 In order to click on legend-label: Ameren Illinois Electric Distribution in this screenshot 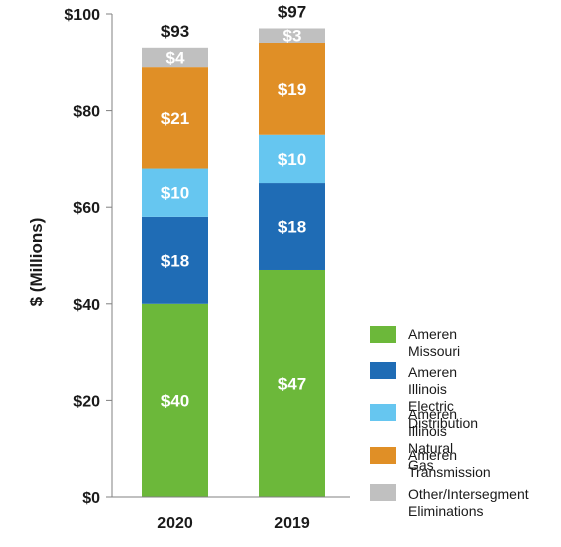, I will do `click(443, 397)`.